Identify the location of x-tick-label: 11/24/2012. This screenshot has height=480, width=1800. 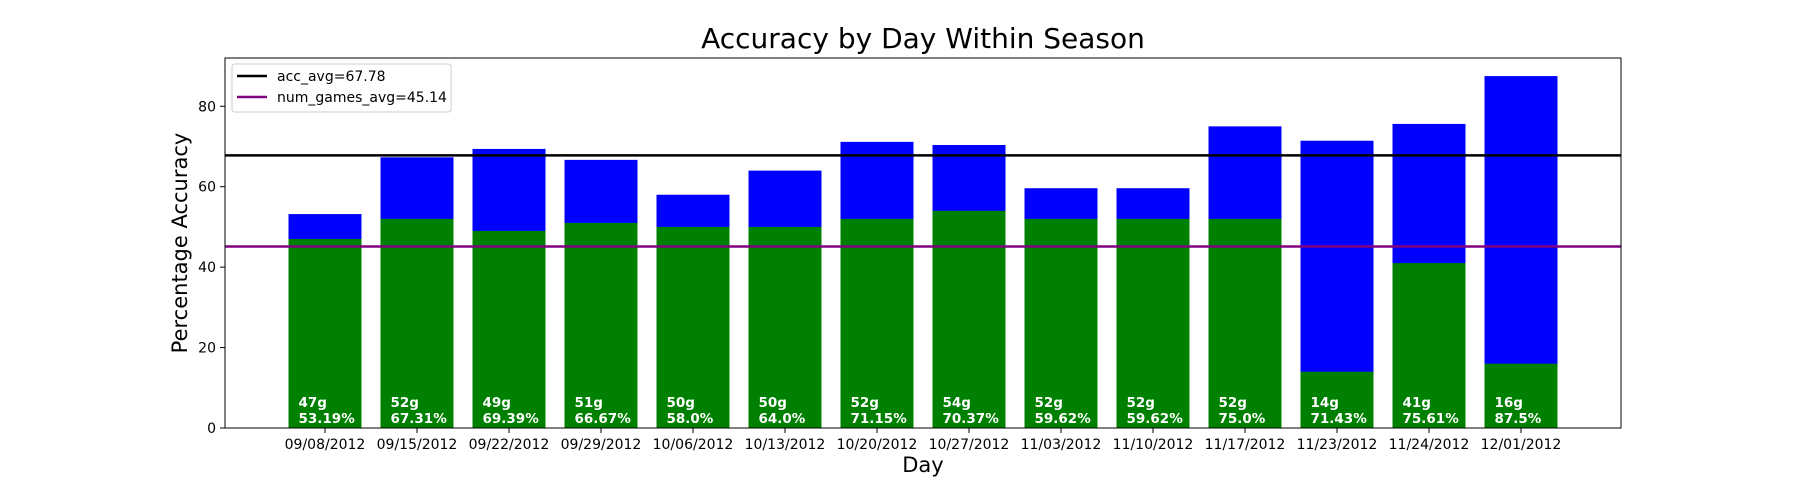
(1429, 445).